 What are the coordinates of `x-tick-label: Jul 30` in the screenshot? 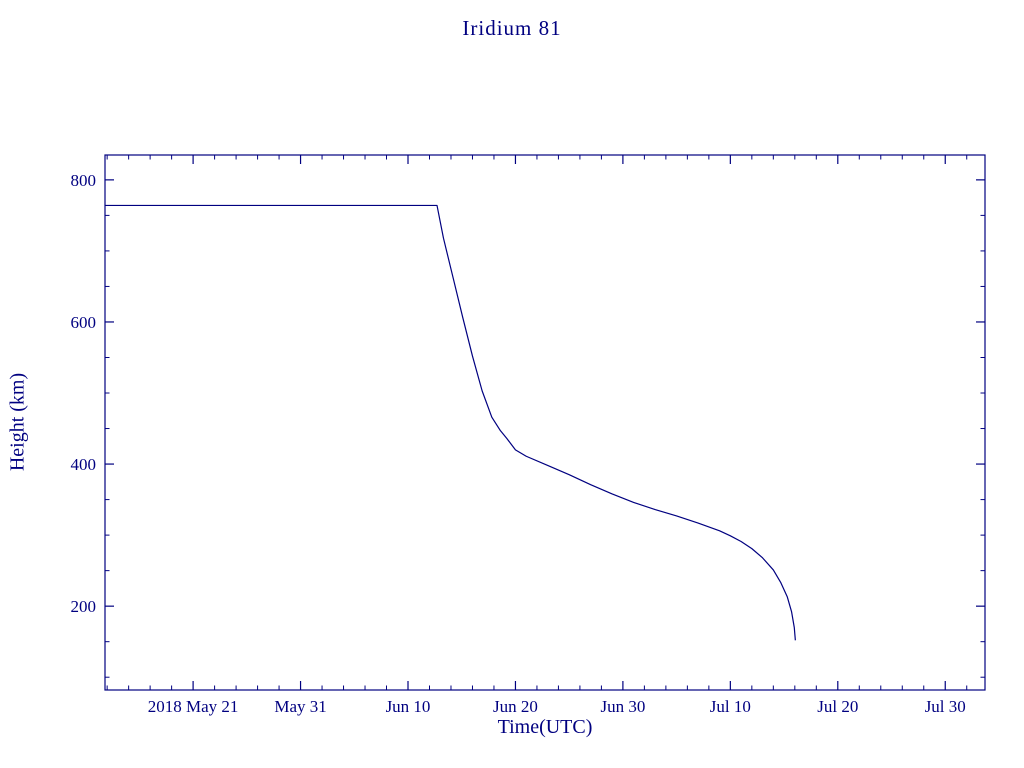 It's located at (945, 706).